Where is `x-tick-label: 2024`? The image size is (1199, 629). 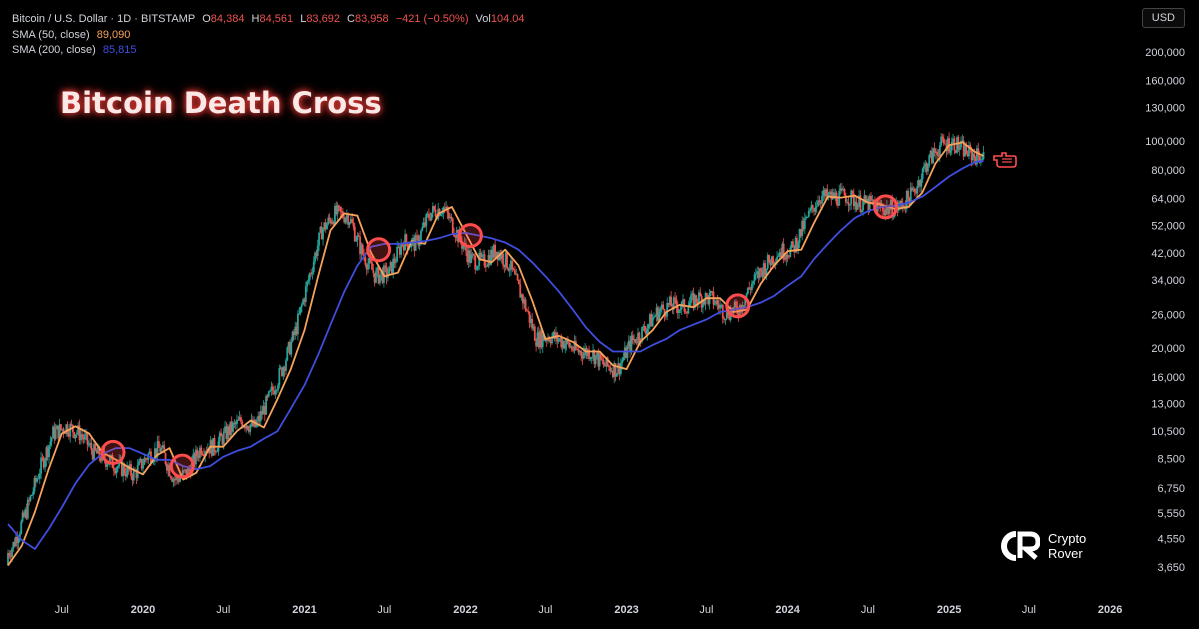 x-tick-label: 2024 is located at coordinates (787, 610).